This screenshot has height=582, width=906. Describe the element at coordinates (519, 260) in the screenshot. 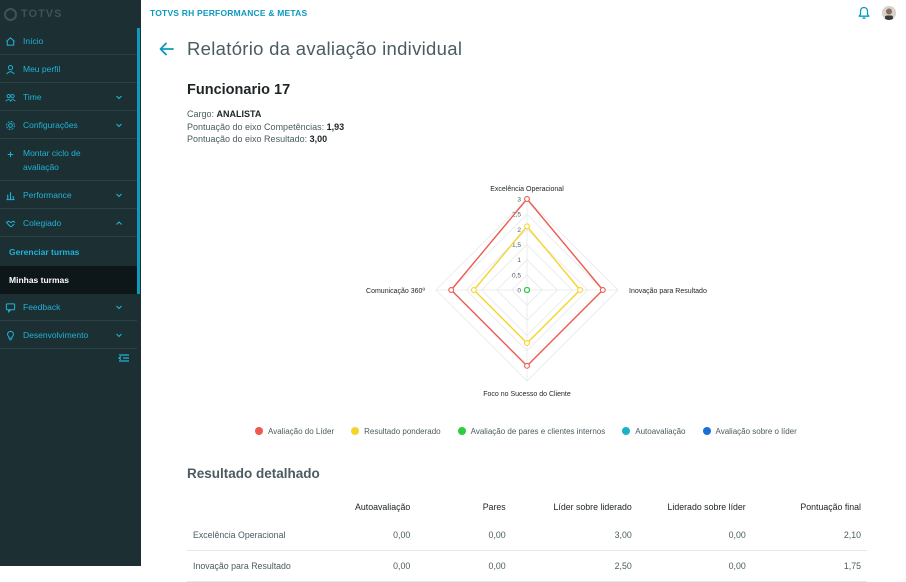

I see `radar-tick-label: 1` at that location.